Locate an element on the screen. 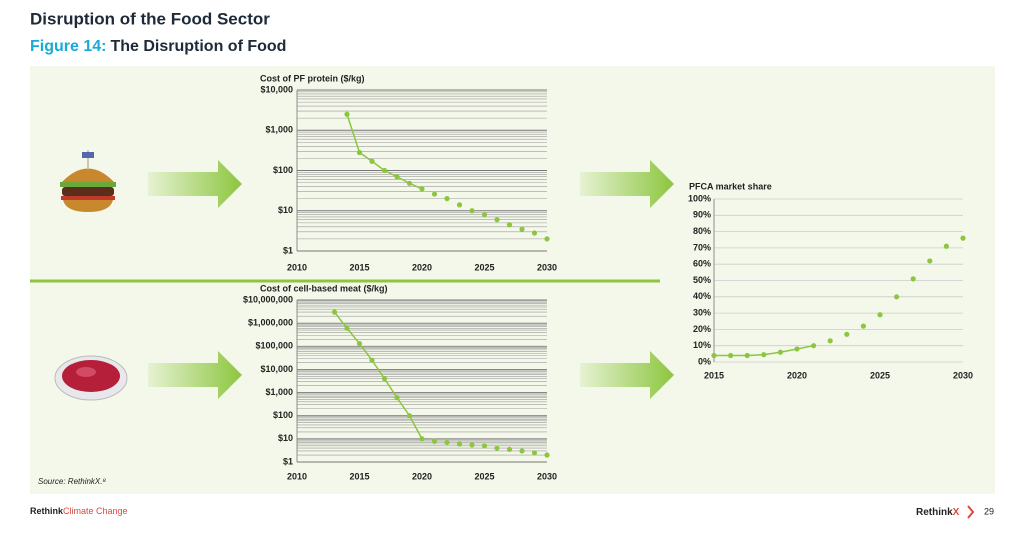 The image size is (1024, 535). figure-caption: Figure 14: The Disruption of Food is located at coordinates (158, 46).